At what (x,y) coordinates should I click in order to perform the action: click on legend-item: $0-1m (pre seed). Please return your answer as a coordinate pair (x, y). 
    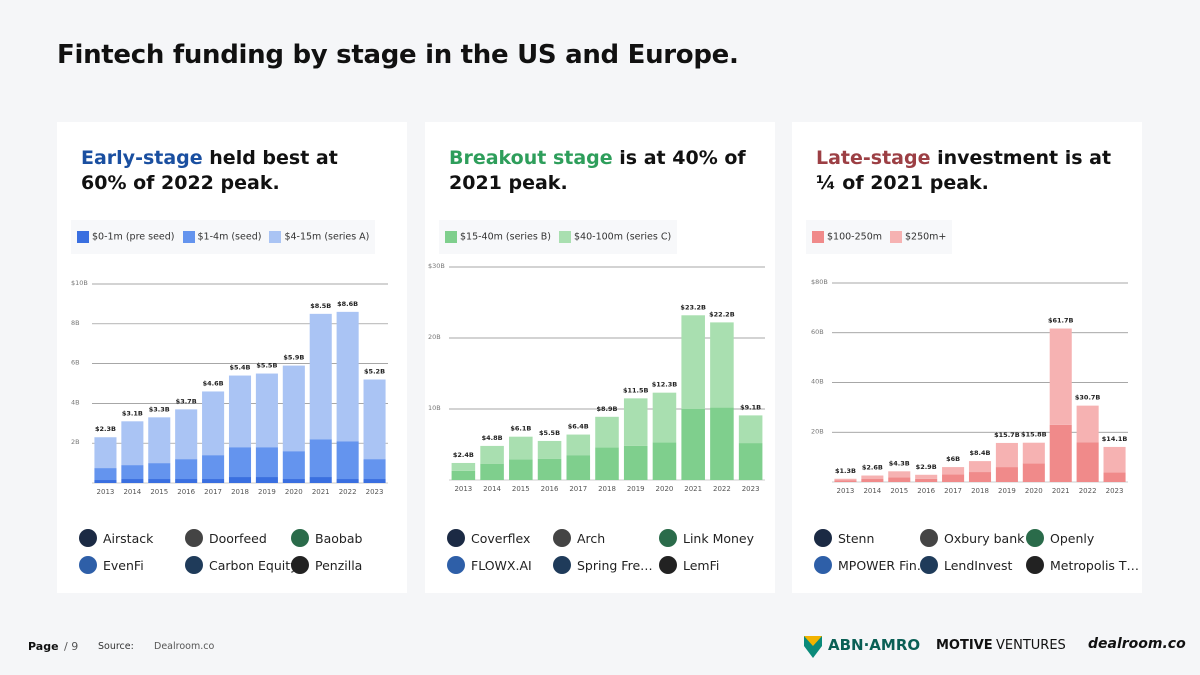
    Looking at the image, I should click on (126, 237).